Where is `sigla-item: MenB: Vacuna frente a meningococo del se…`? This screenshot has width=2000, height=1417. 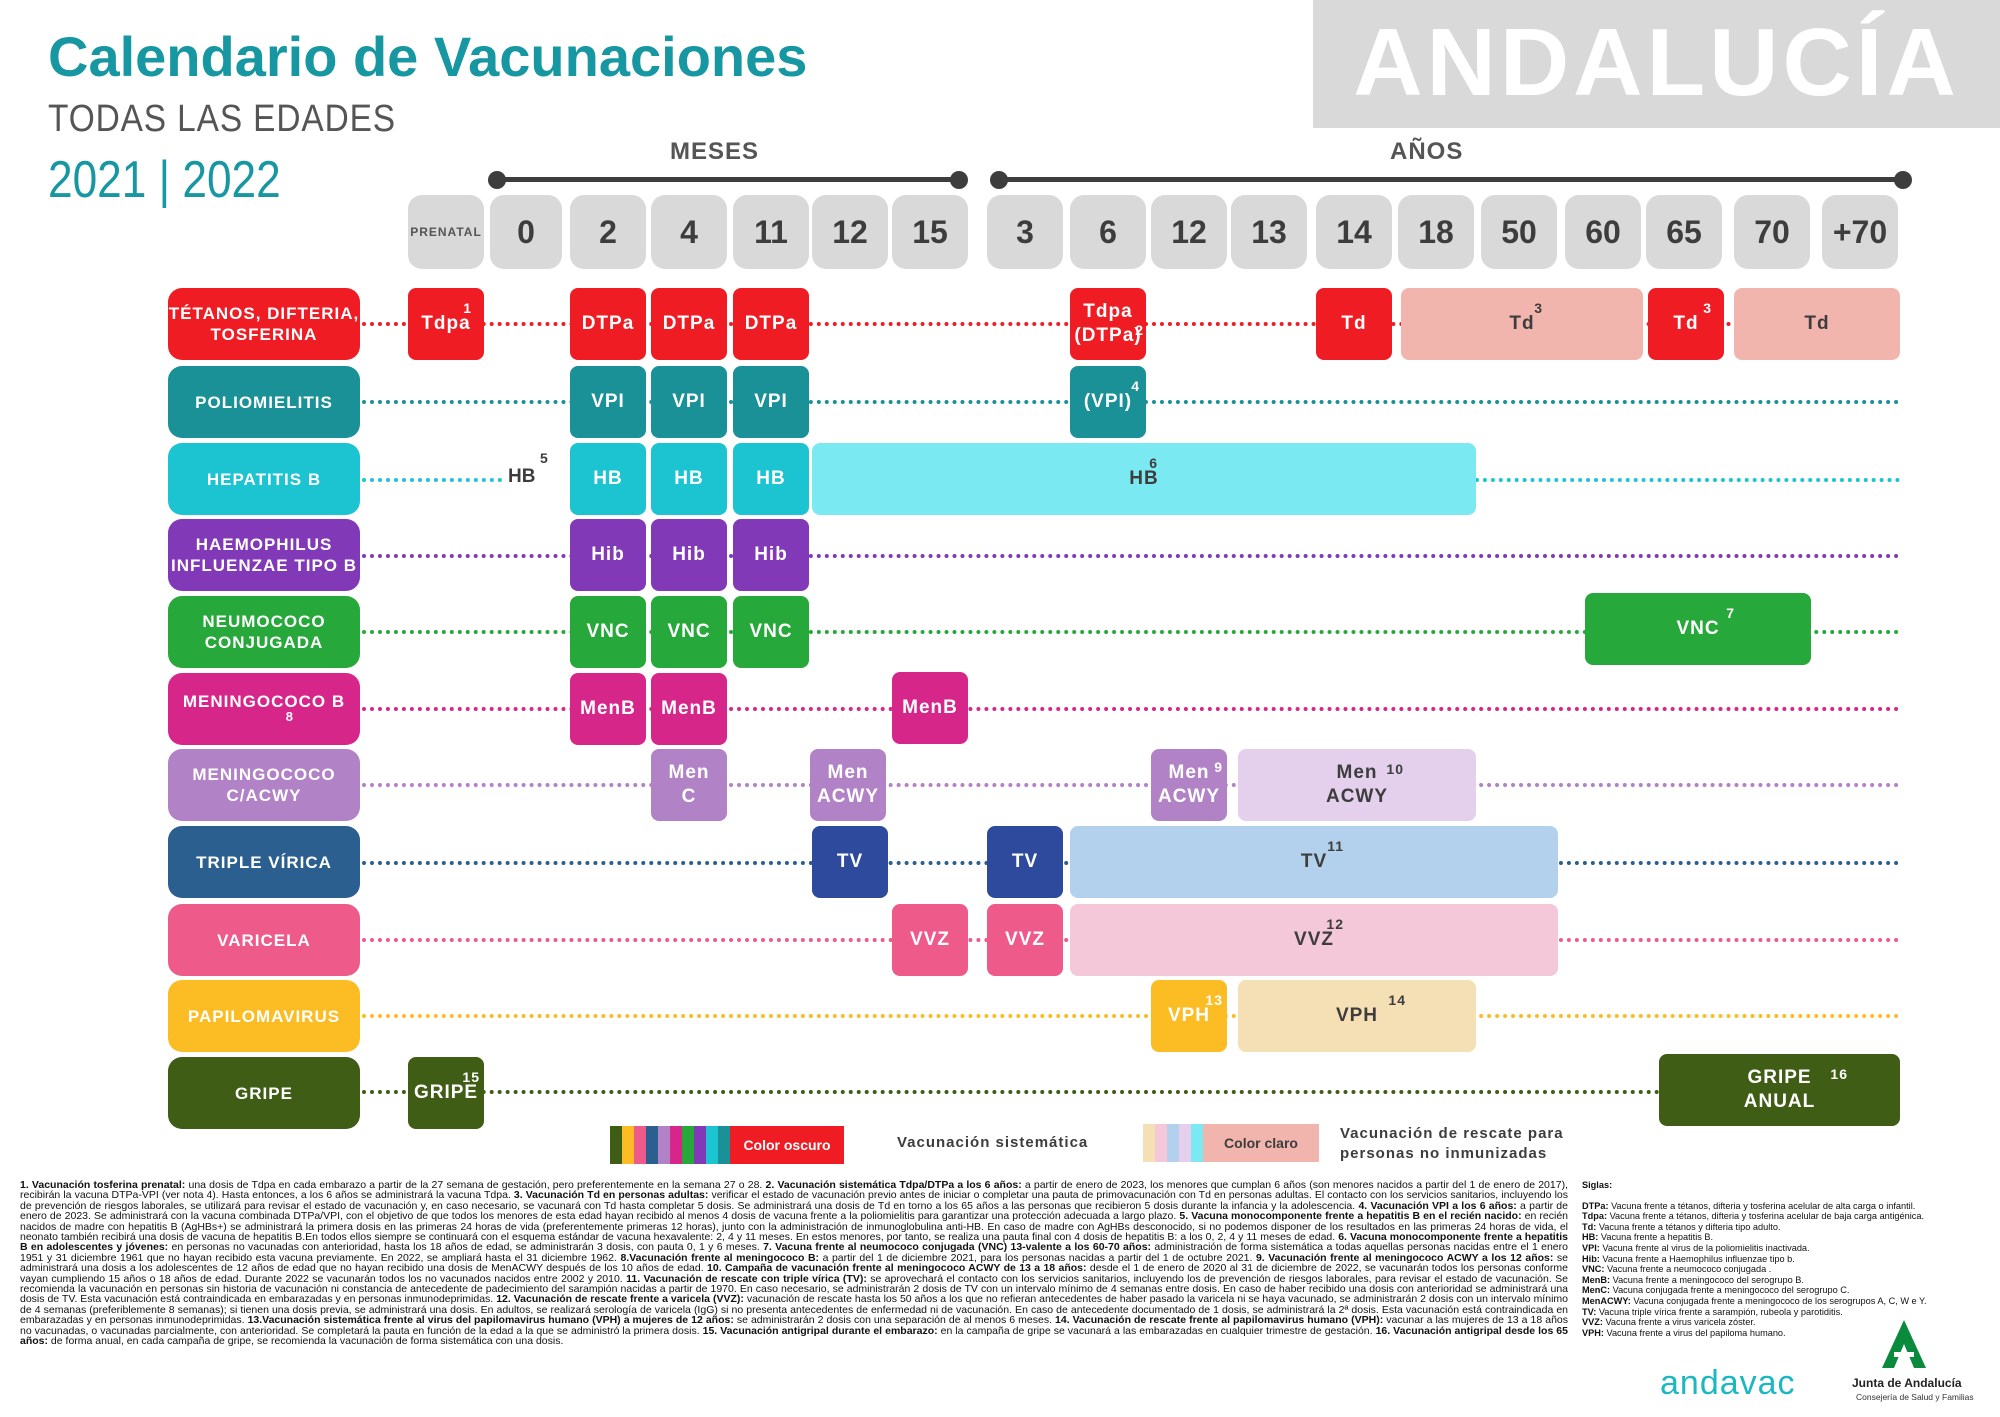
sigla-item: MenB: Vacuna frente a meningococo del se… is located at coordinates (1787, 1280).